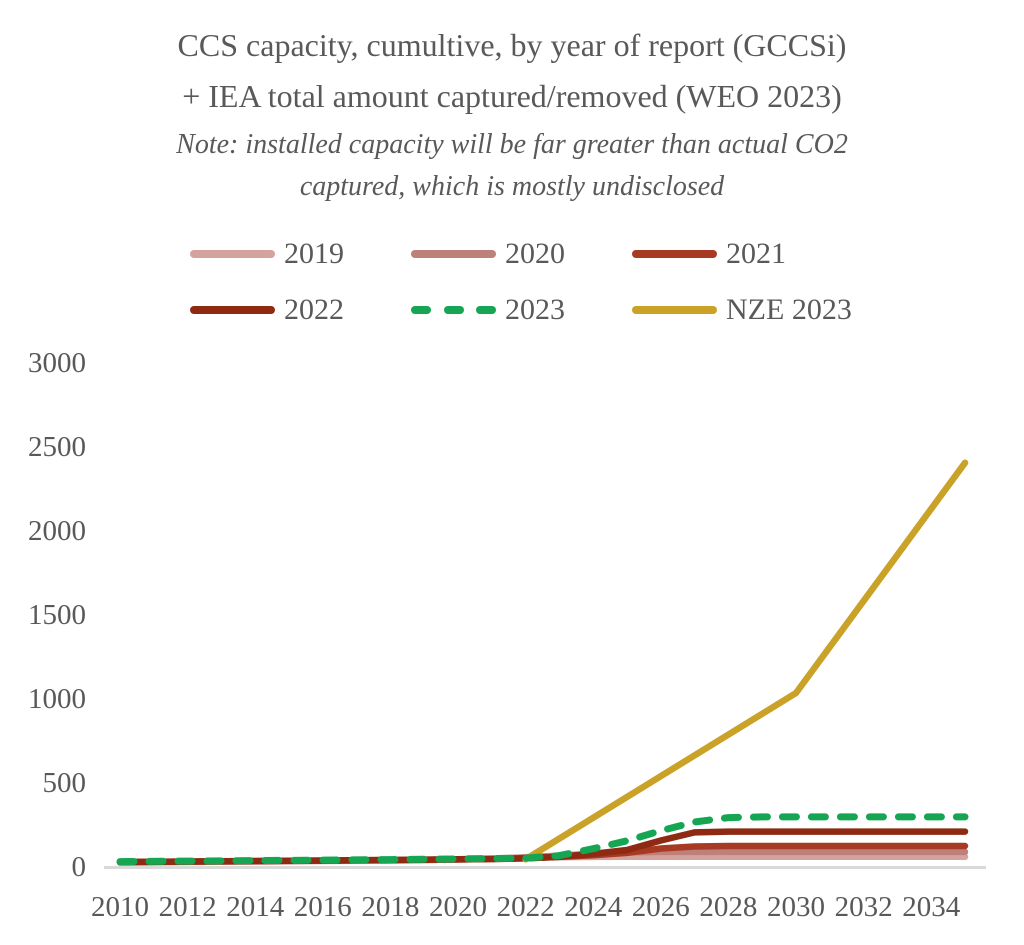 The width and height of the screenshot is (1024, 945). I want to click on legend-label-2020: 2020, so click(535, 253).